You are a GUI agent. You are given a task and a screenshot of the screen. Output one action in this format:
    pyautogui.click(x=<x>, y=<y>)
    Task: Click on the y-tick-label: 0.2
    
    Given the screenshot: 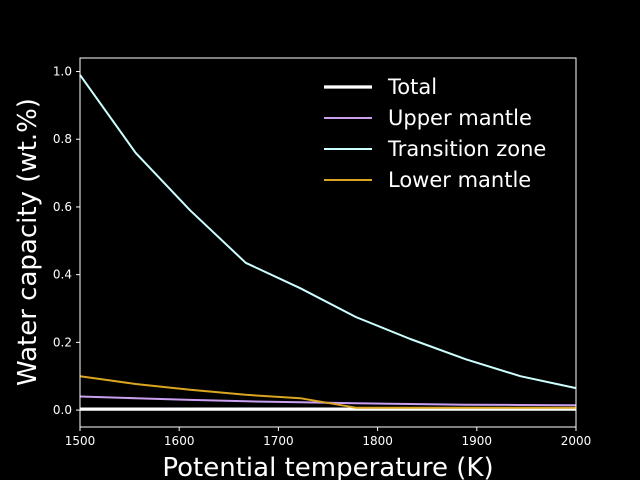 What is the action you would take?
    pyautogui.click(x=62, y=342)
    